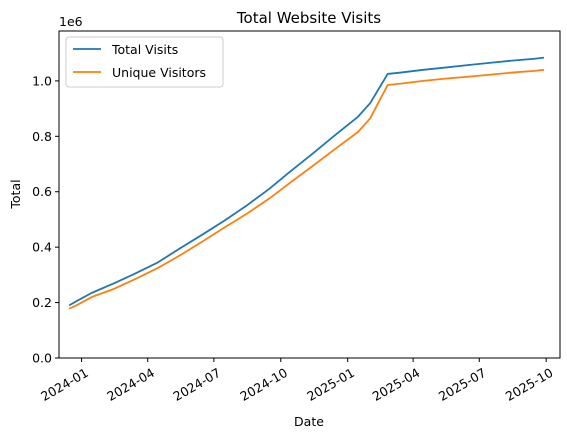 This screenshot has height=438, width=567. Describe the element at coordinates (308, 18) in the screenshot. I see `chart-title: Total Website Visits` at that location.